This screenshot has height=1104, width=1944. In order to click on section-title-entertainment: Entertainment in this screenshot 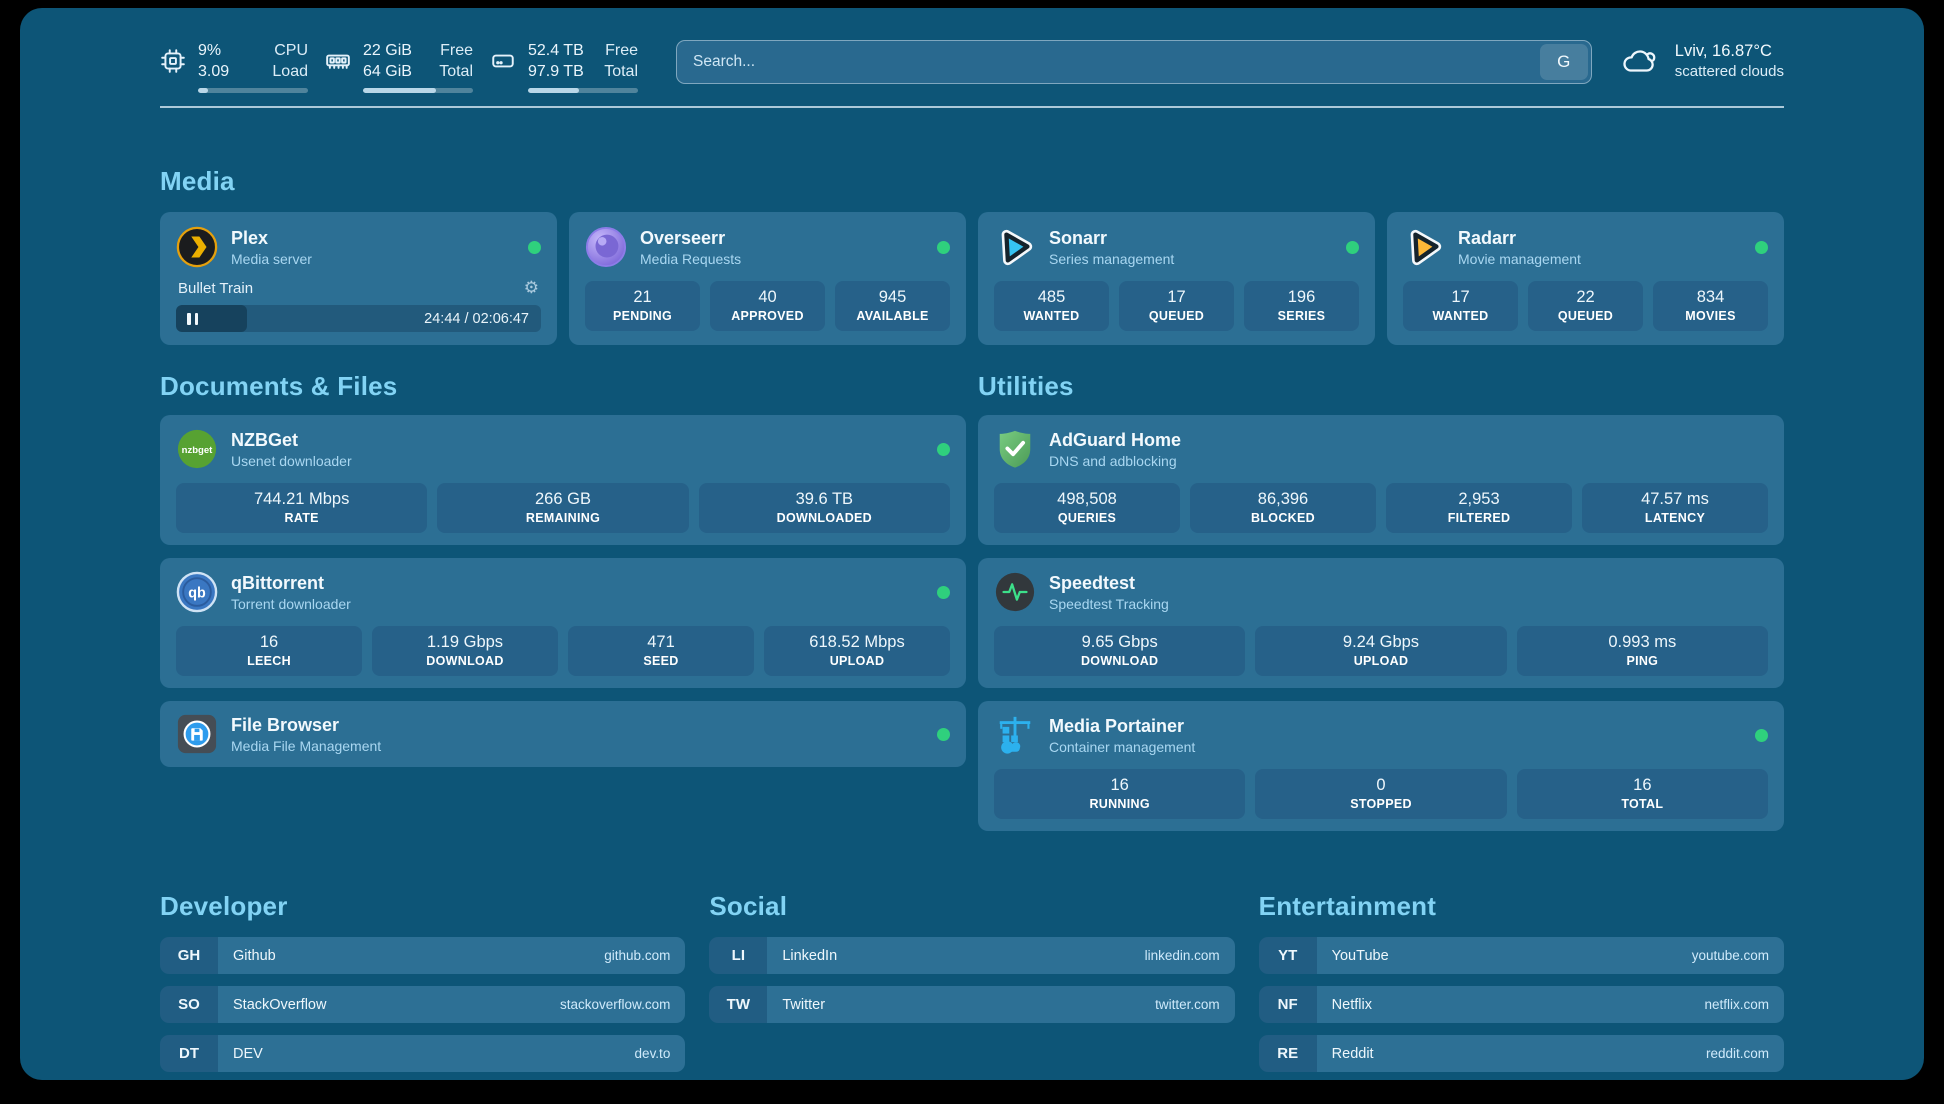, I will do `click(1347, 906)`.